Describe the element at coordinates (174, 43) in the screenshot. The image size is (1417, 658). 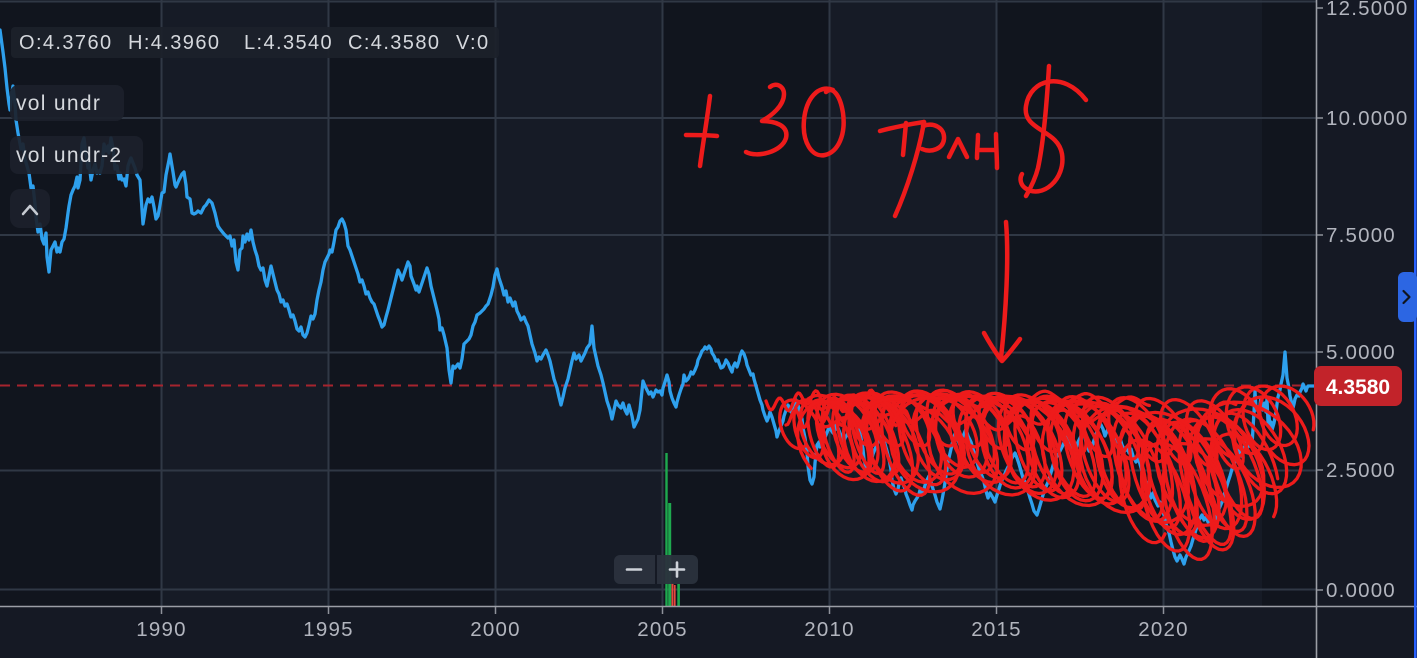
I see `svg-text: H:4.3960` at that location.